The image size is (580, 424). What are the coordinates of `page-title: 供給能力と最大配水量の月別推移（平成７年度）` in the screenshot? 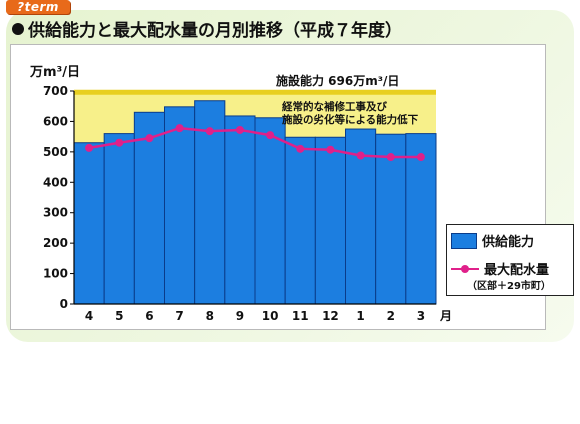 It's located at (207, 28).